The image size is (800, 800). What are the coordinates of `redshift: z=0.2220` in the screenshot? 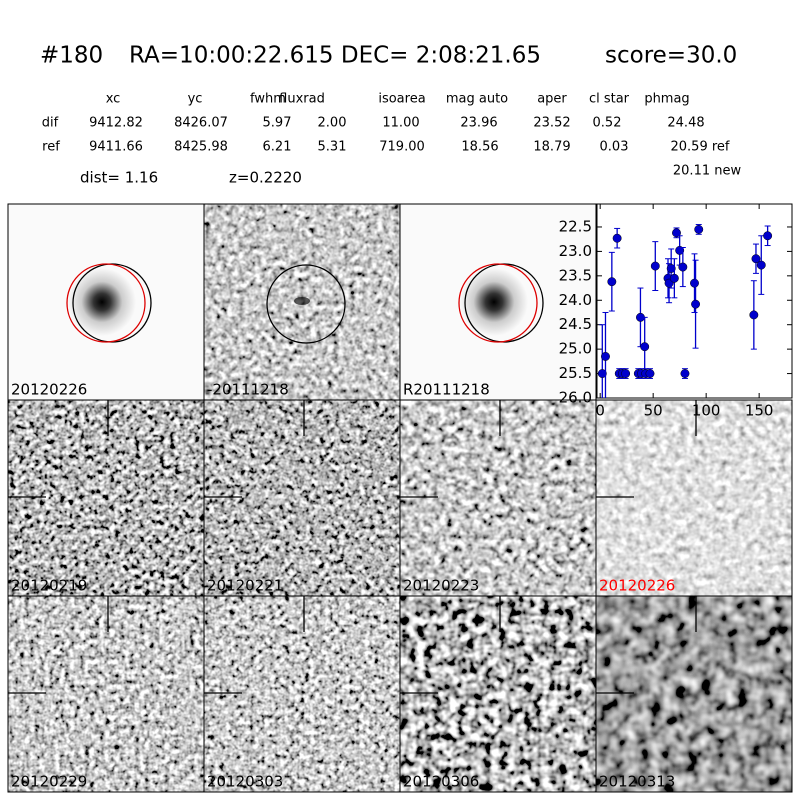 It's located at (265, 178).